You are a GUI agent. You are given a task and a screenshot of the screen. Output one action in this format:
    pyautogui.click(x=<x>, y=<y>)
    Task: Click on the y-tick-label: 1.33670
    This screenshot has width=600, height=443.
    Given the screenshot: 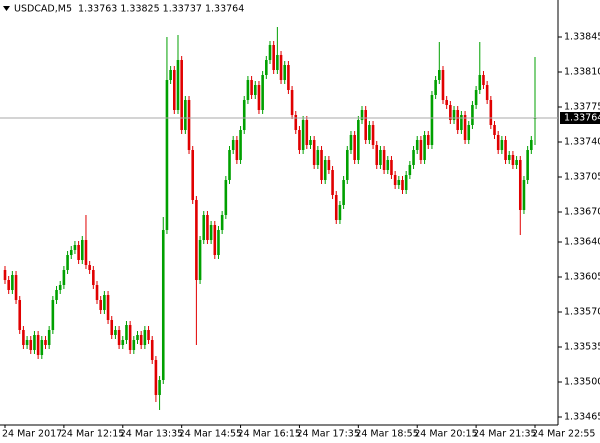 What is the action you would take?
    pyautogui.click(x=582, y=212)
    